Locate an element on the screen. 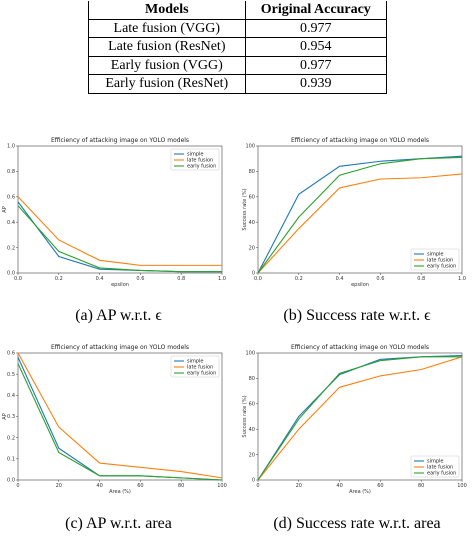  y-tick-label: 0.3 is located at coordinates (11, 417).